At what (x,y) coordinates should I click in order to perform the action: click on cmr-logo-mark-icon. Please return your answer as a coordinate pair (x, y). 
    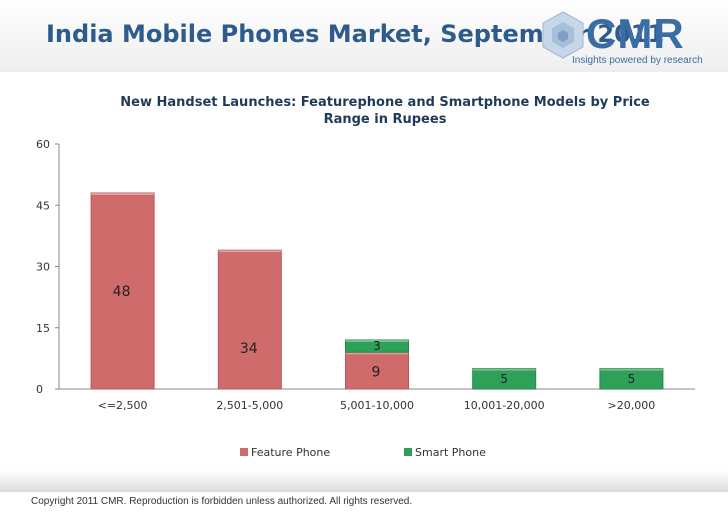
    Looking at the image, I should click on (563, 35).